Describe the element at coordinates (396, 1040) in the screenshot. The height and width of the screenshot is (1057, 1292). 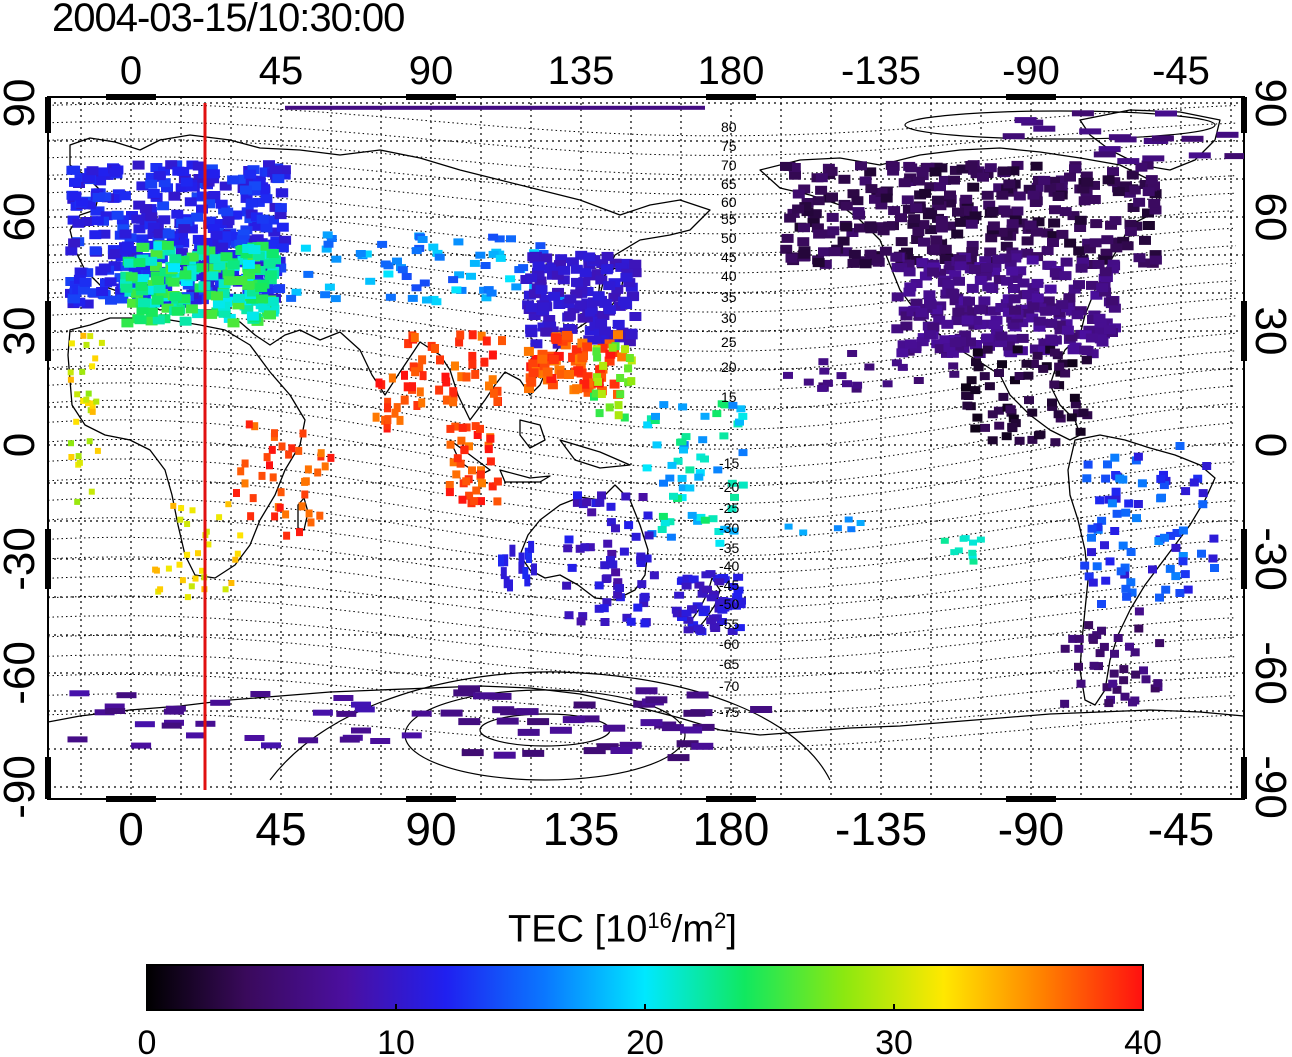
I see `colorbar-tick-label: 10` at that location.